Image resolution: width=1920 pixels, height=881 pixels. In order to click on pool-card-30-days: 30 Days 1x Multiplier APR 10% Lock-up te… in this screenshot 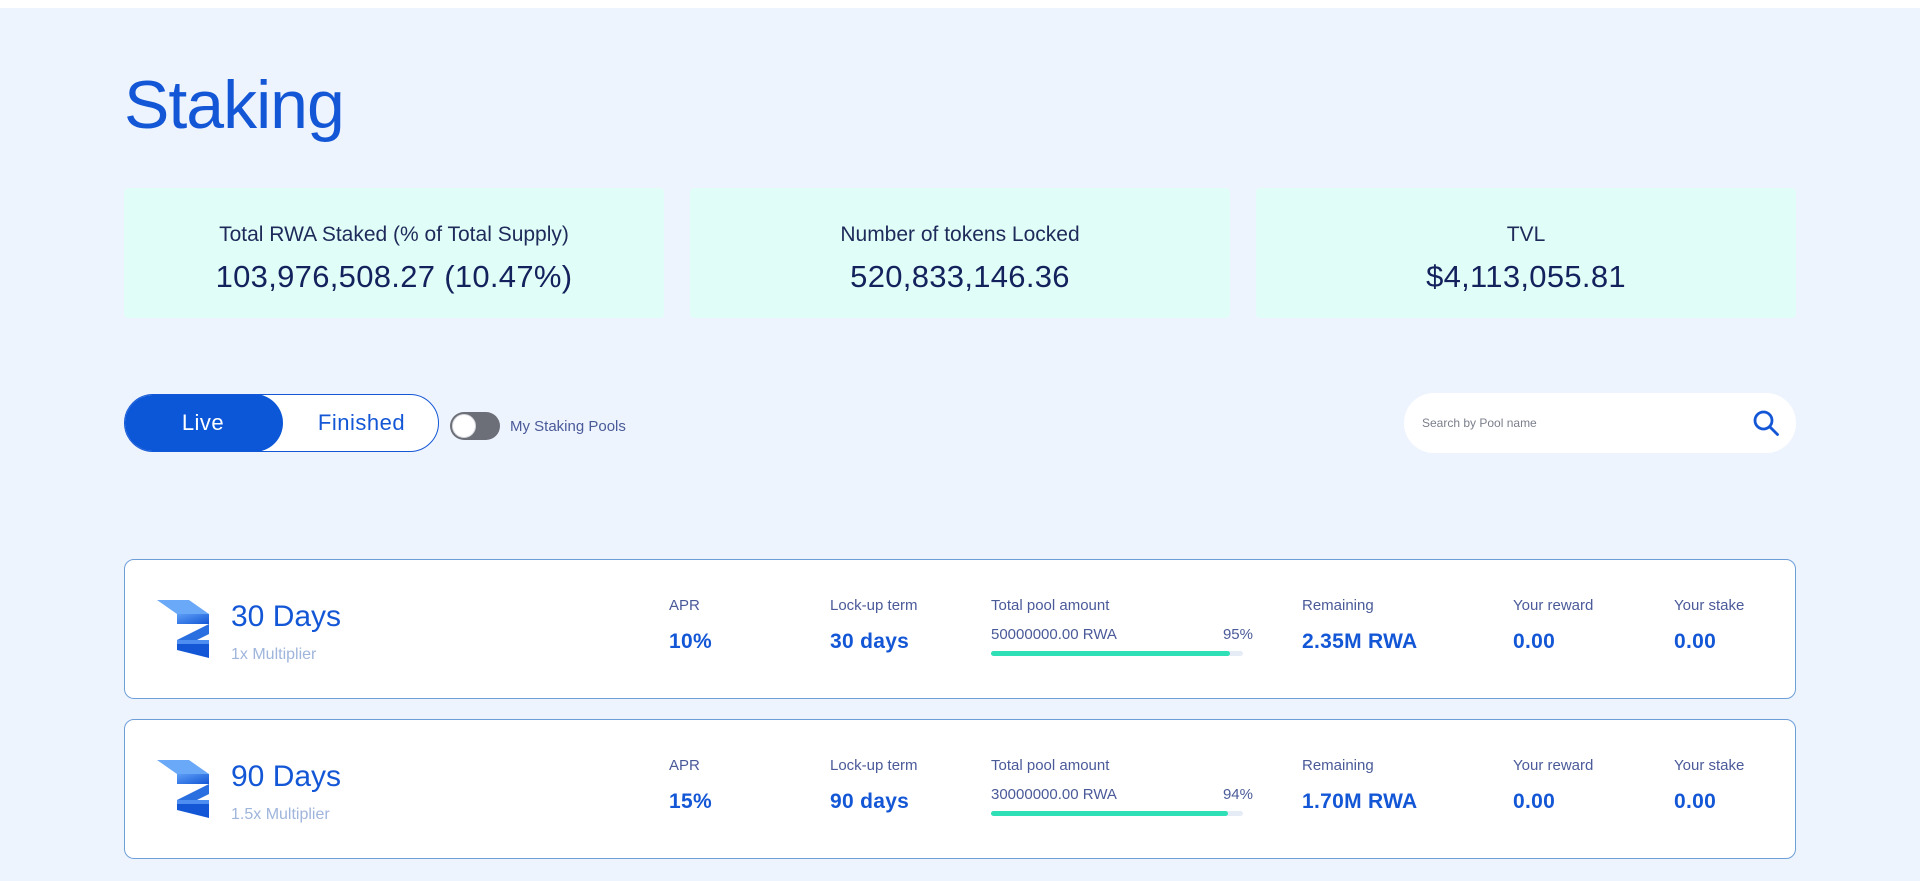, I will do `click(960, 629)`.